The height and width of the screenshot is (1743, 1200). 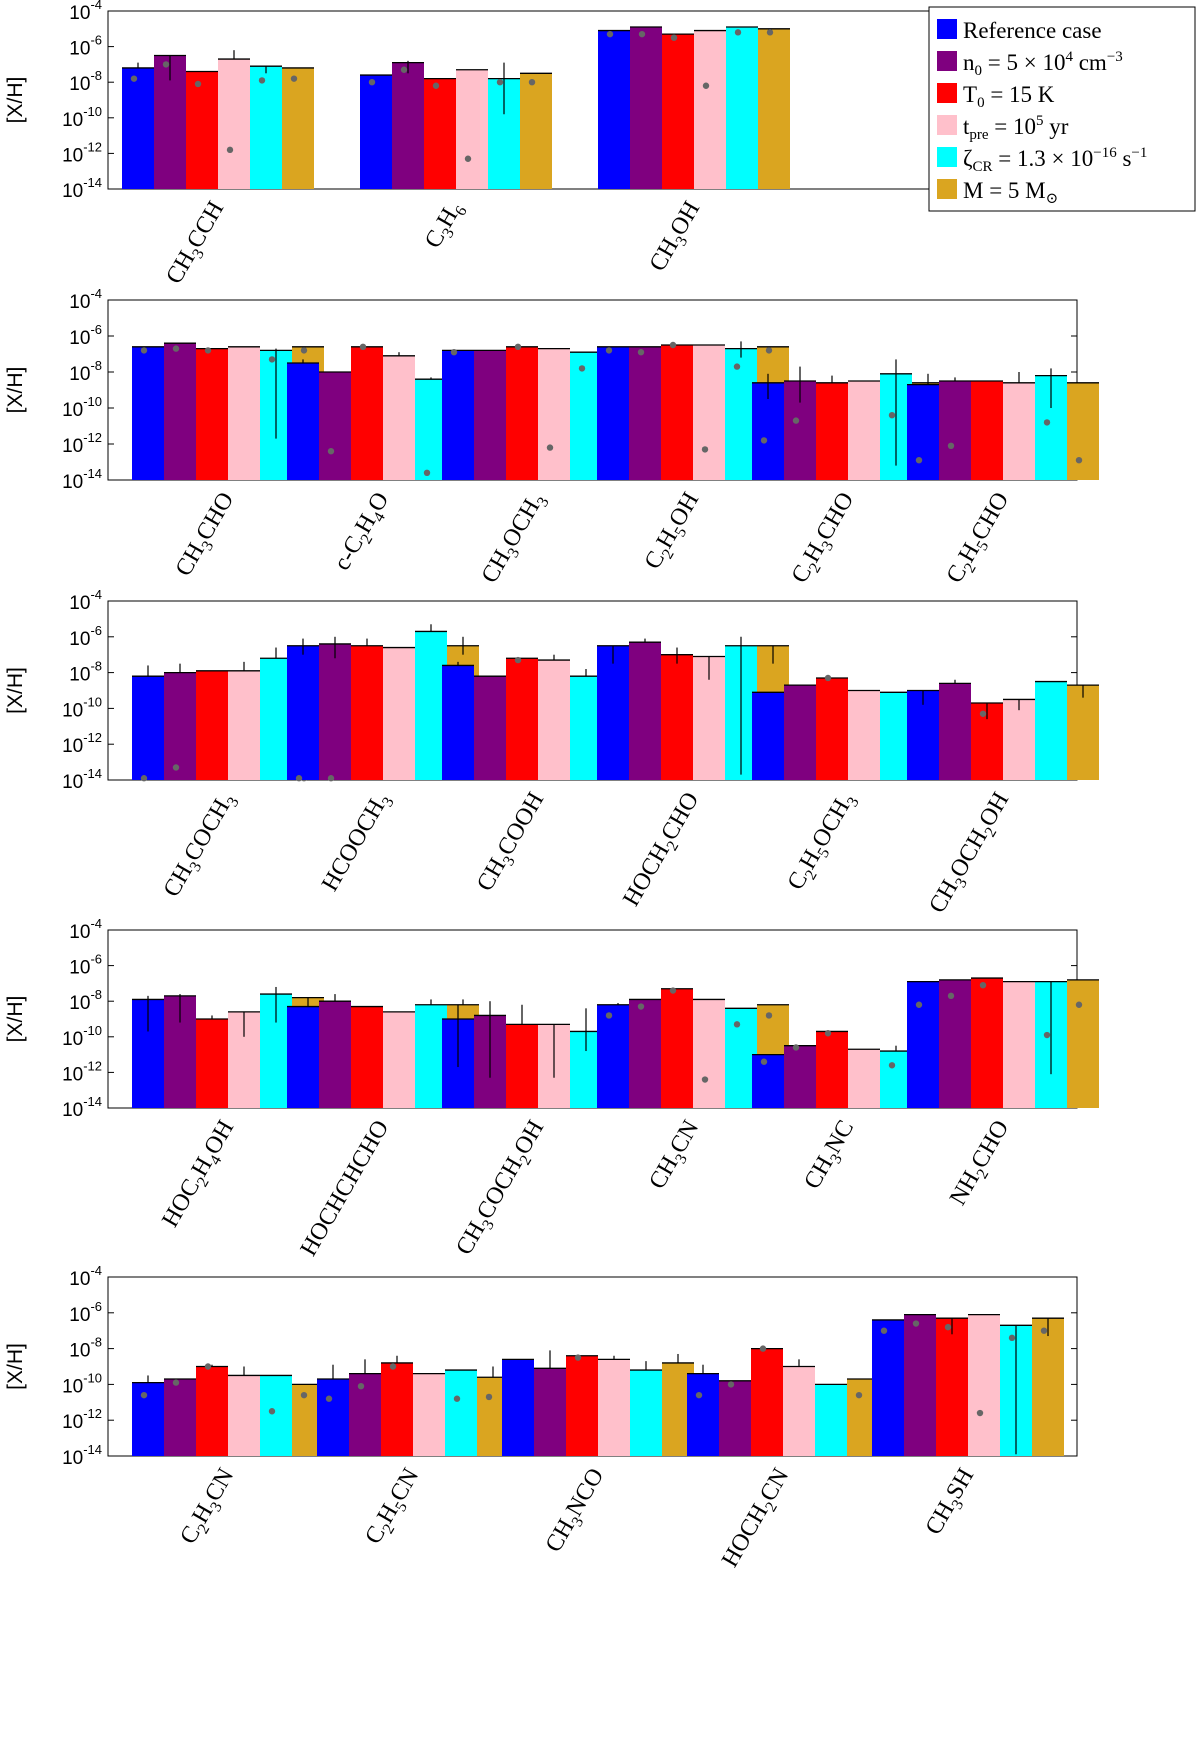 What do you see at coordinates (82, 117) in the screenshot?
I see `y-tick-label: 10⁻¹⁰` at bounding box center [82, 117].